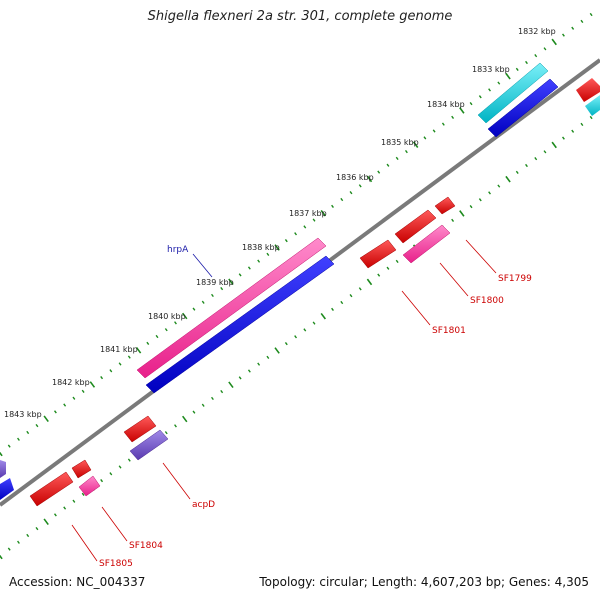 This screenshot has width=600, height=600. What do you see at coordinates (7, 489) in the screenshot?
I see `gene-blue-fragment` at bounding box center [7, 489].